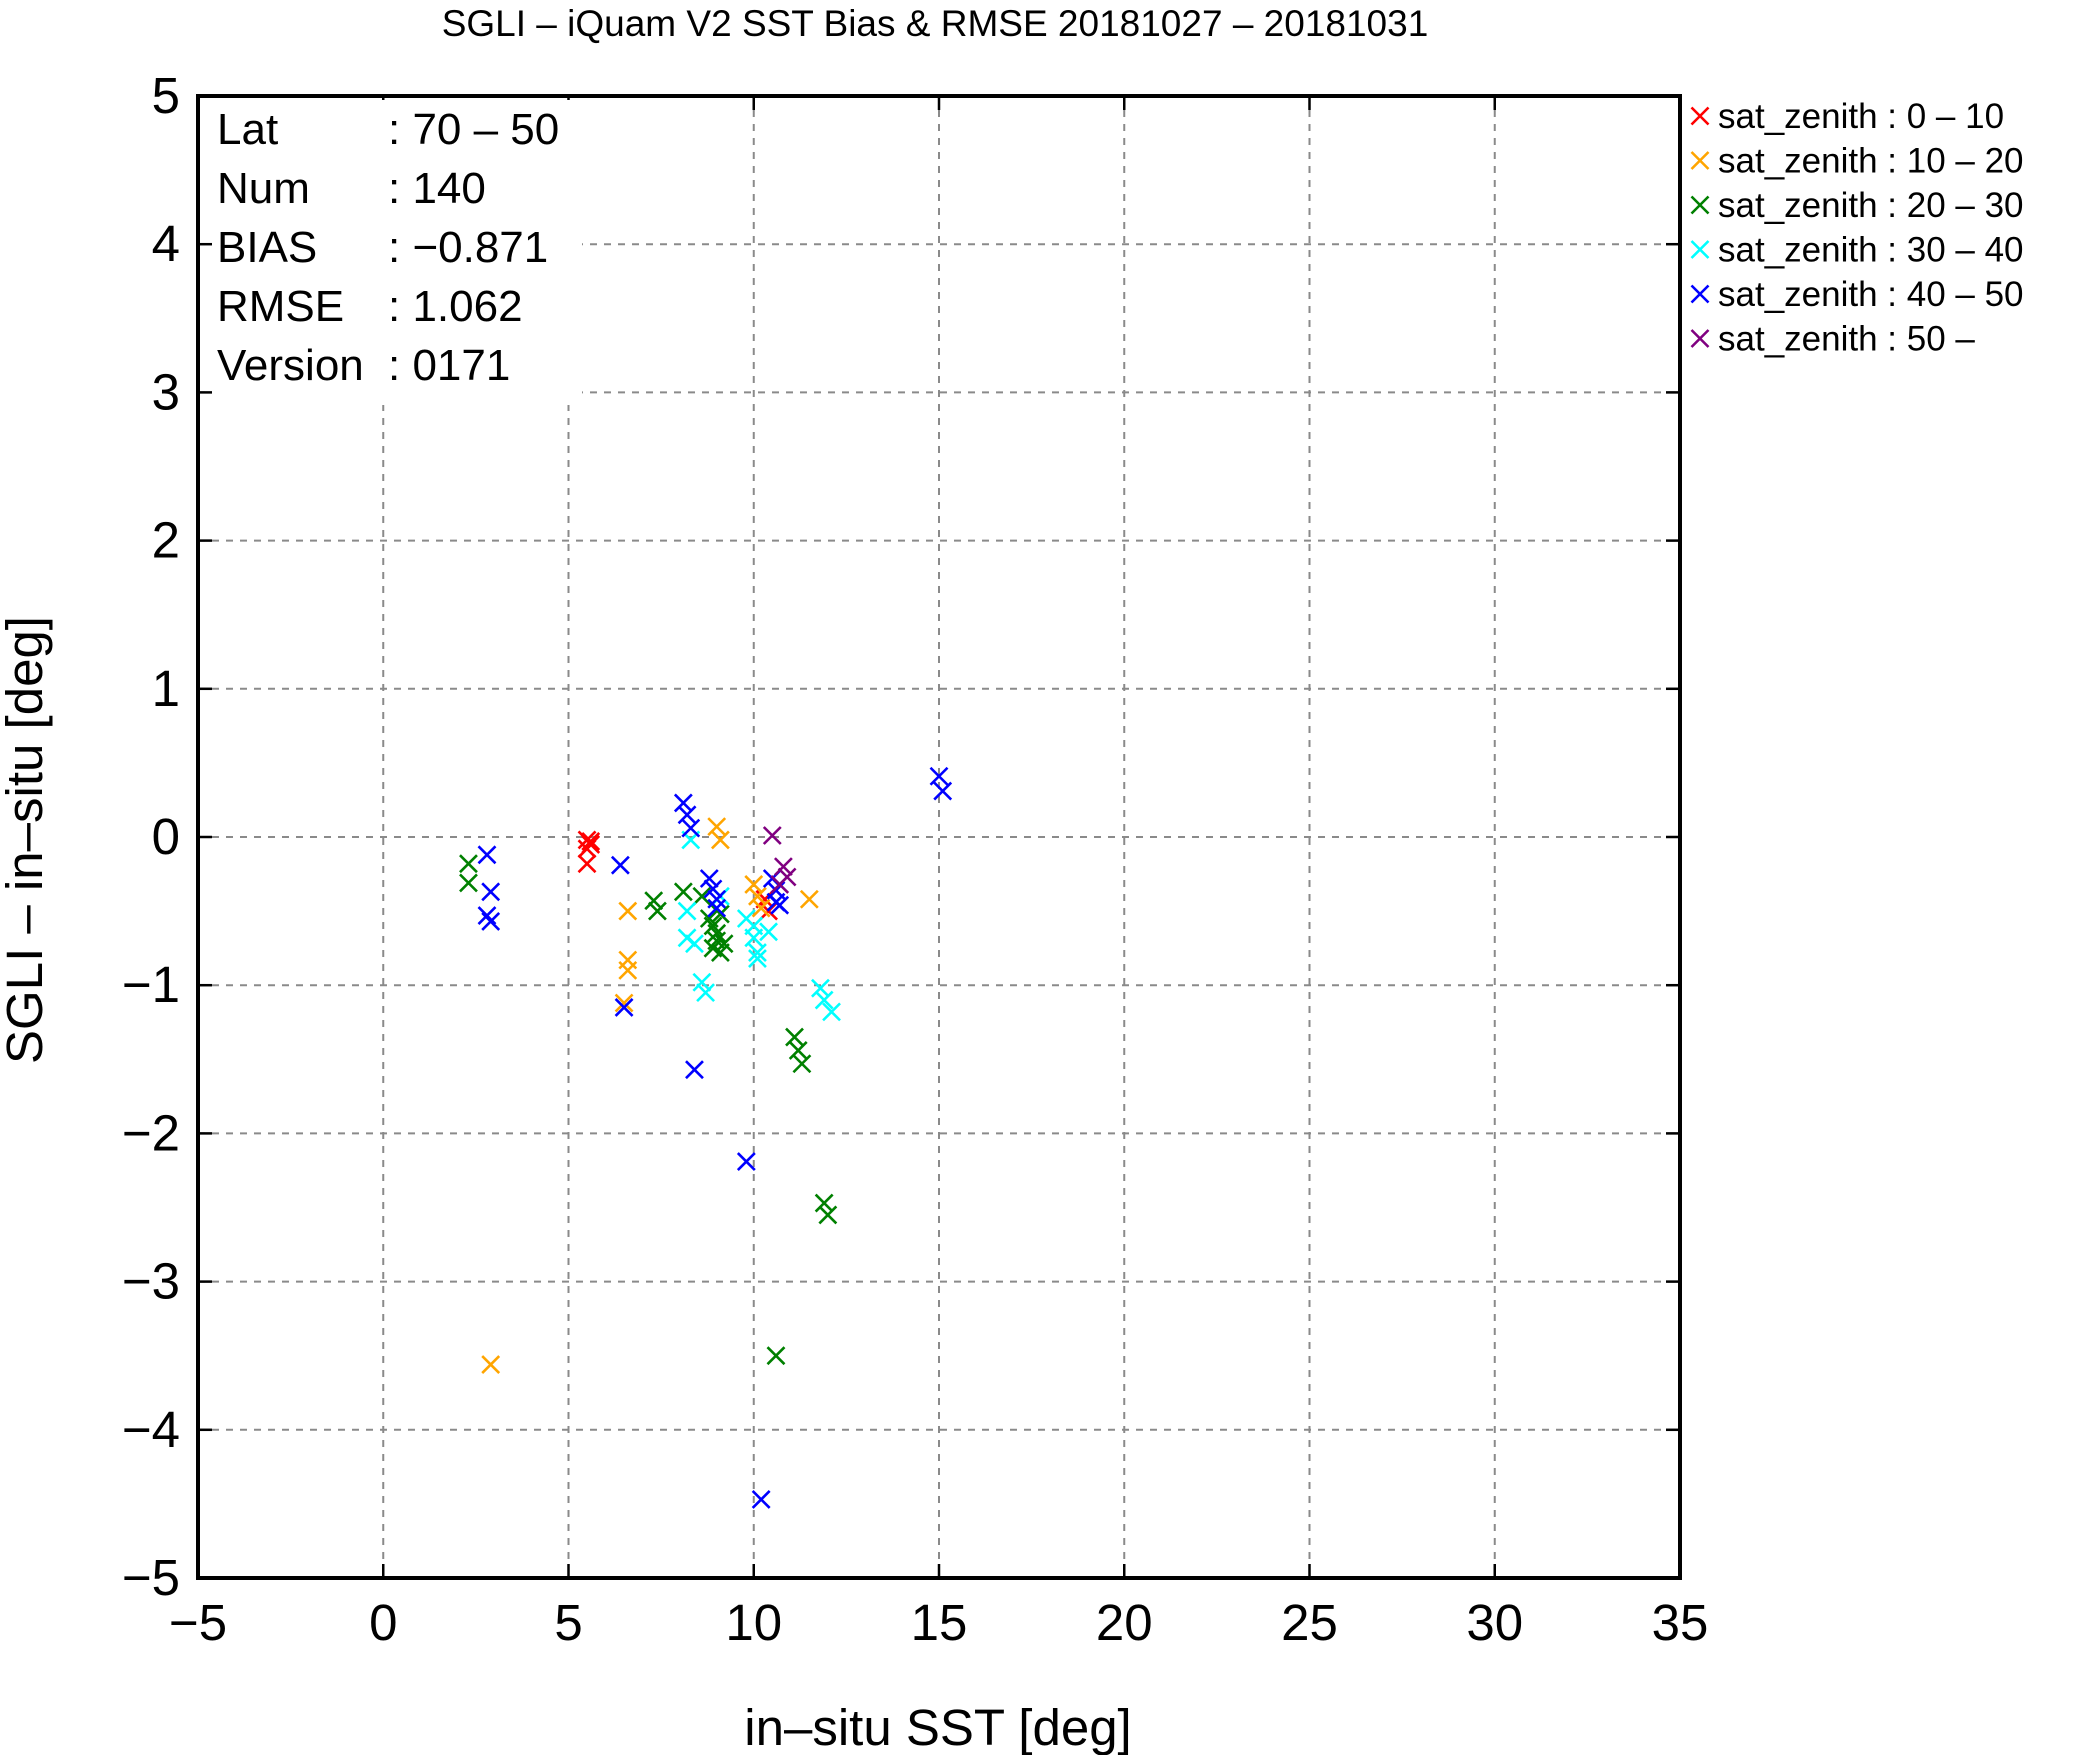 This screenshot has height=1755, width=2081. I want to click on legend-label: sat_zenith : 50 –, so click(1846, 339).